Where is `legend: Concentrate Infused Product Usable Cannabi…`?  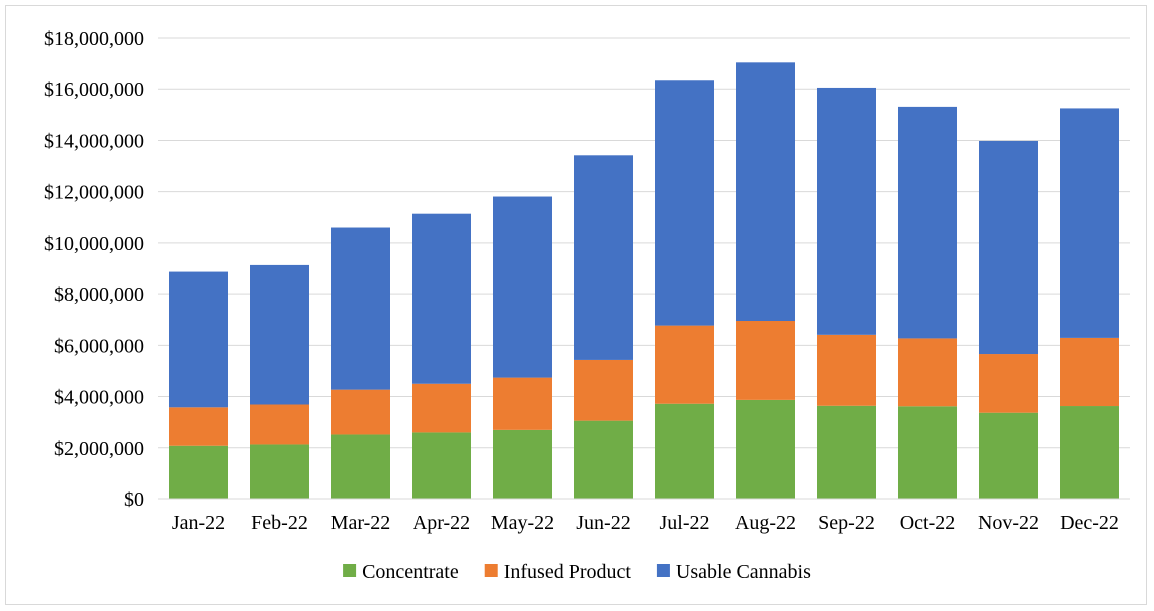
legend: Concentrate Infused Product Usable Cannabi… is located at coordinates (577, 572).